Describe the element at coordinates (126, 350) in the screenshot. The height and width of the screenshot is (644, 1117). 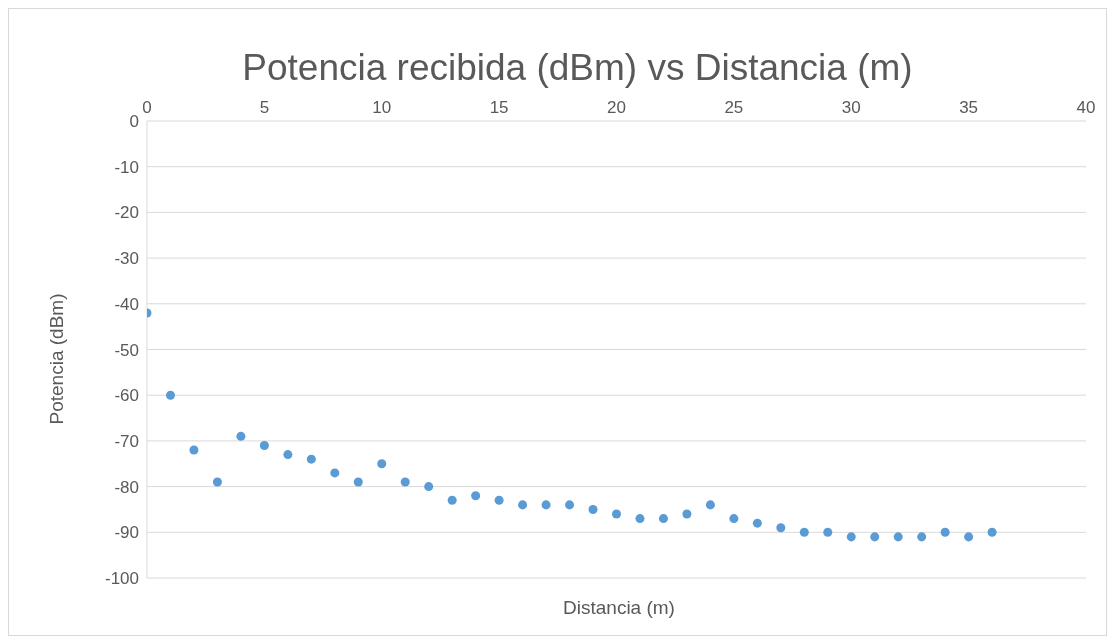
I see `y-tick-label: -50` at that location.